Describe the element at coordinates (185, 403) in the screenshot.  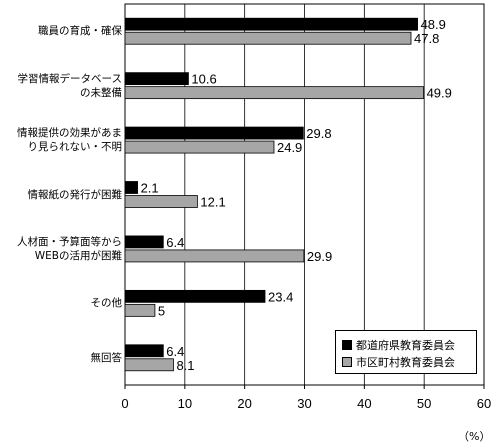
I see `x-tick-label: 10` at that location.